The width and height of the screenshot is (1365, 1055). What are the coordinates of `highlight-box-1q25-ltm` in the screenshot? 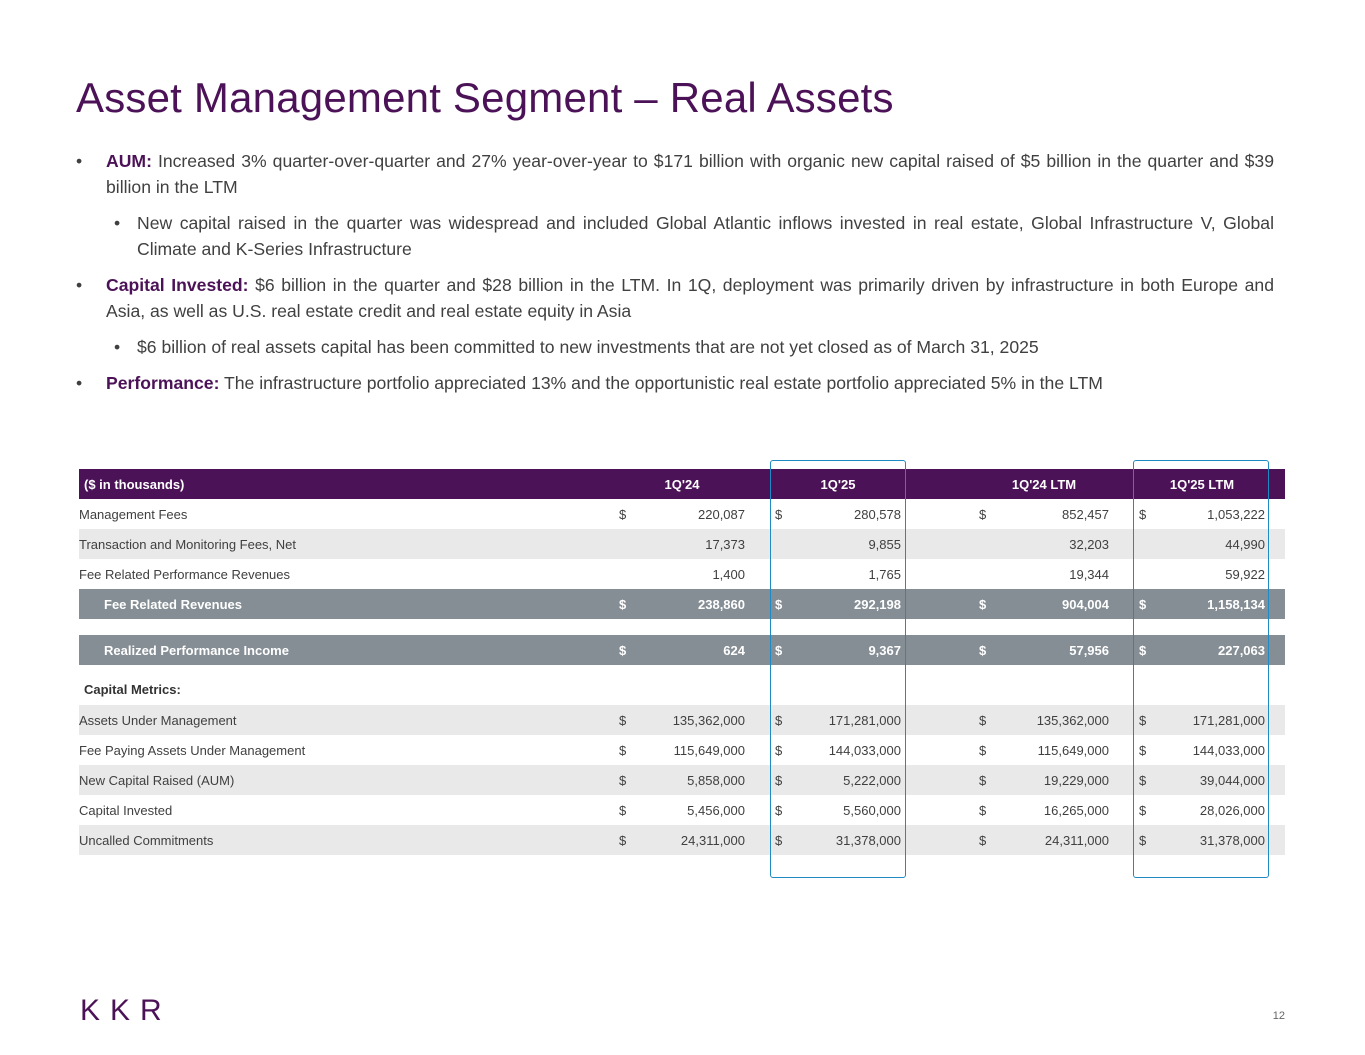 It's located at (1201, 669).